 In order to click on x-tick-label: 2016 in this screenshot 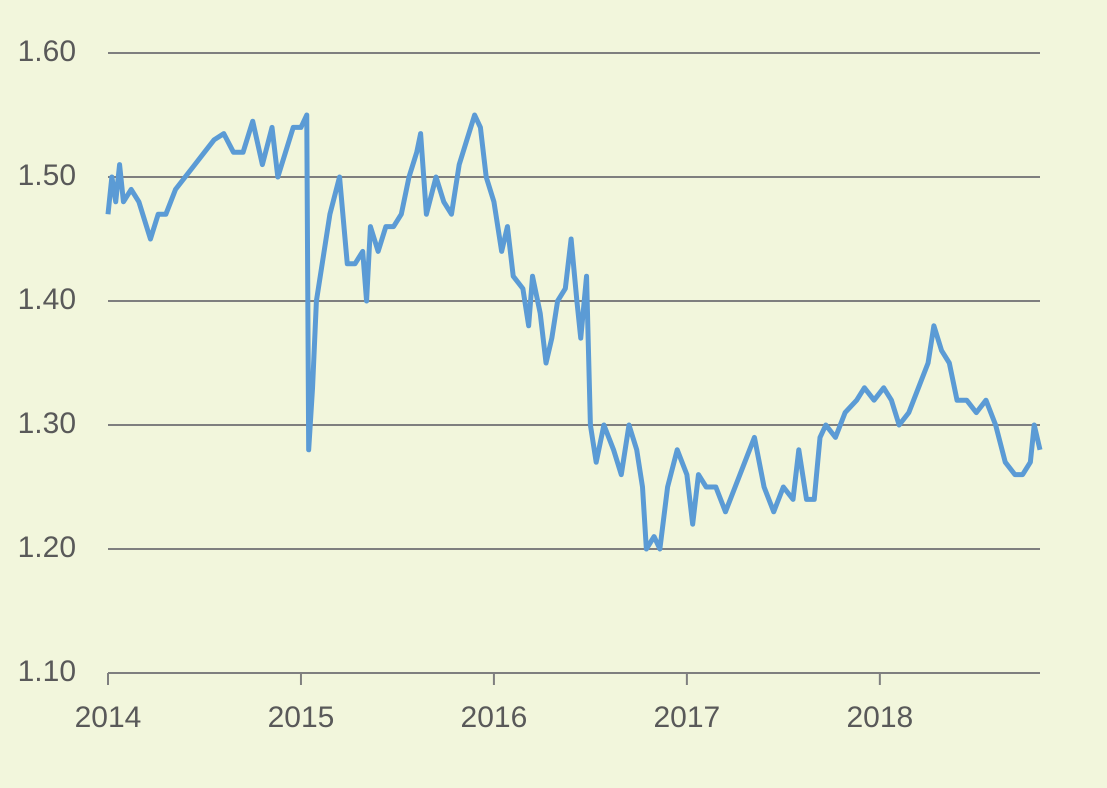, I will do `click(494, 717)`.